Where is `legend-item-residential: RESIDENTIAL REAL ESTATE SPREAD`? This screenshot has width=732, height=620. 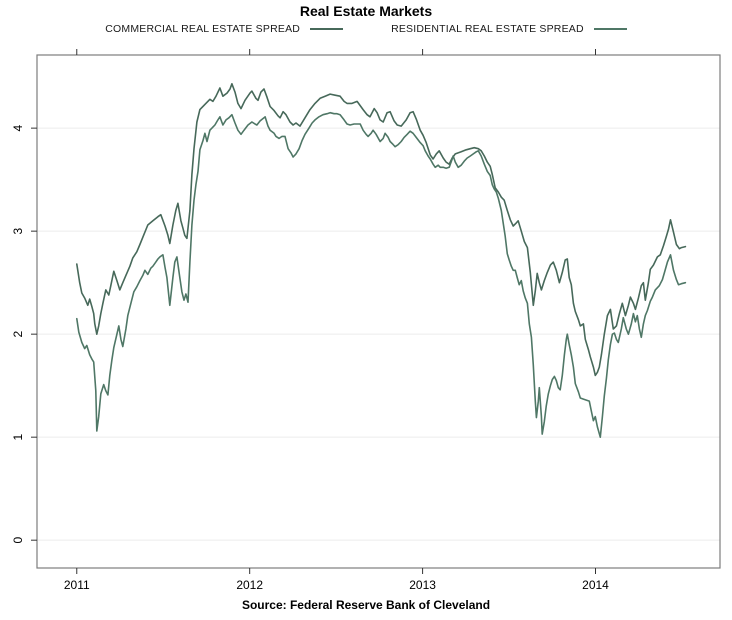 legend-item-residential: RESIDENTIAL REAL ESTATE SPREAD is located at coordinates (509, 29).